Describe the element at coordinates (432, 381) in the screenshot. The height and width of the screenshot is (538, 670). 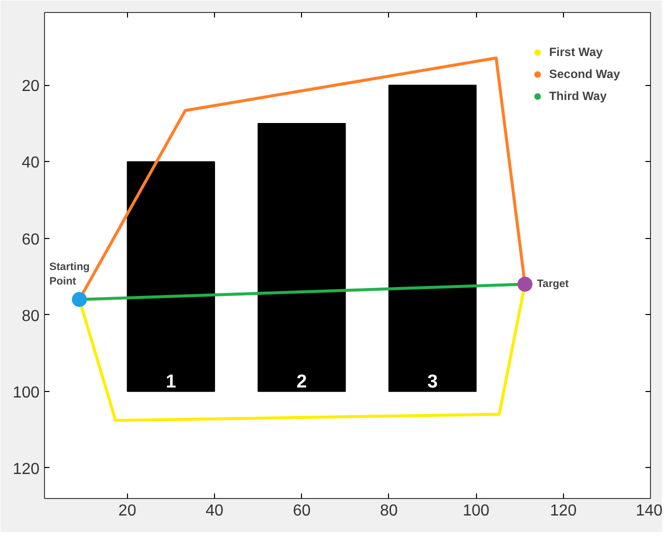
I see `annotation: 3` at that location.